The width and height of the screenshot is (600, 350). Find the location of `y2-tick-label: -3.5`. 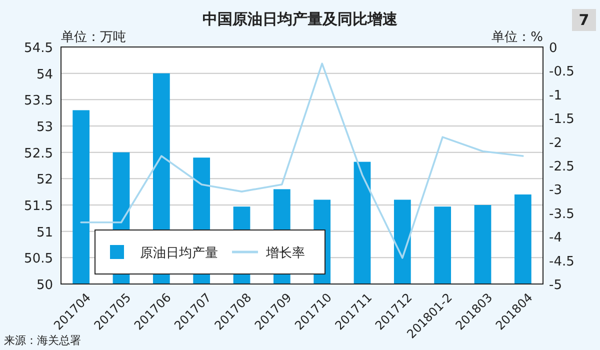

y2-tick-label: -3.5 is located at coordinates (561, 214).